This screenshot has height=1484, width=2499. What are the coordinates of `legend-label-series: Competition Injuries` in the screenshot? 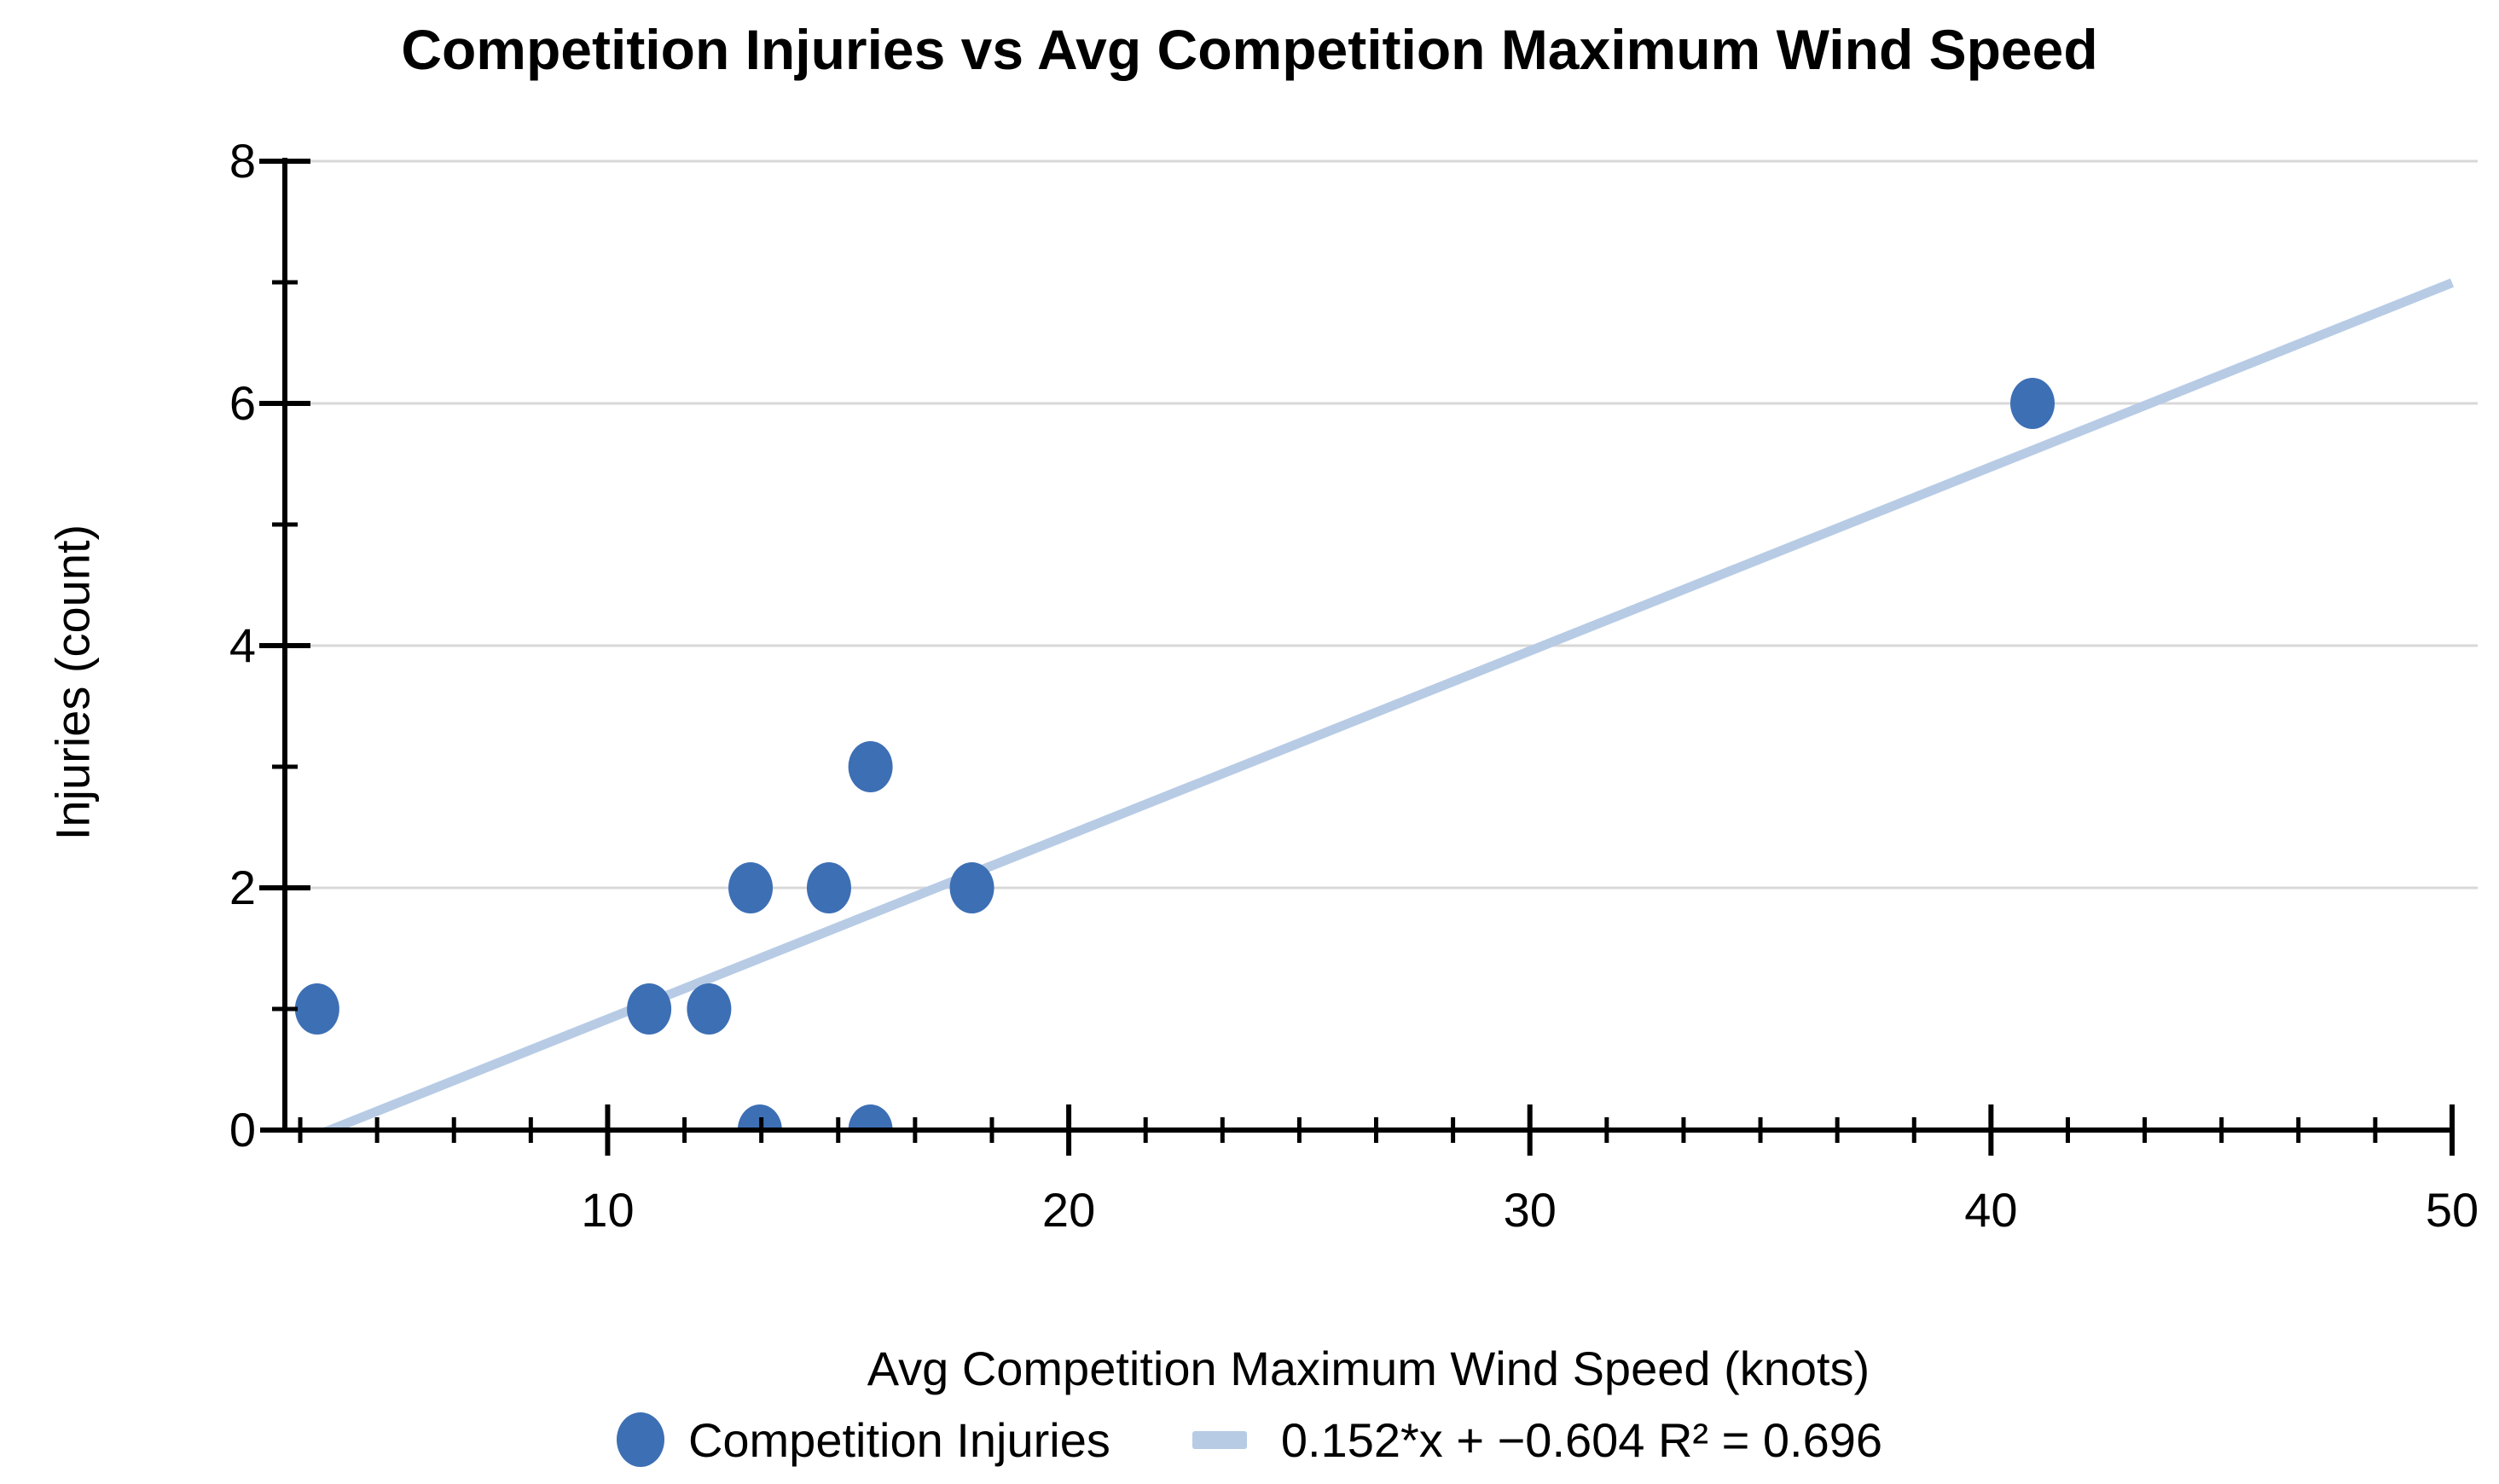 It's located at (898, 1439).